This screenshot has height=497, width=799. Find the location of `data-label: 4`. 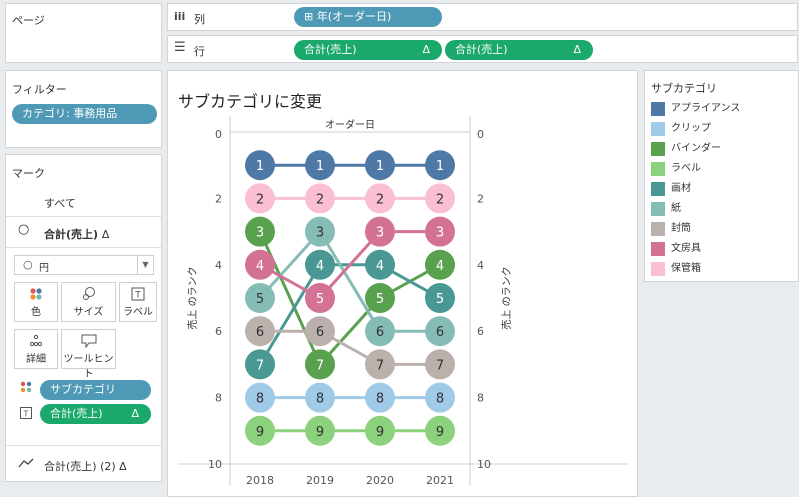

data-label: 4 is located at coordinates (260, 266).